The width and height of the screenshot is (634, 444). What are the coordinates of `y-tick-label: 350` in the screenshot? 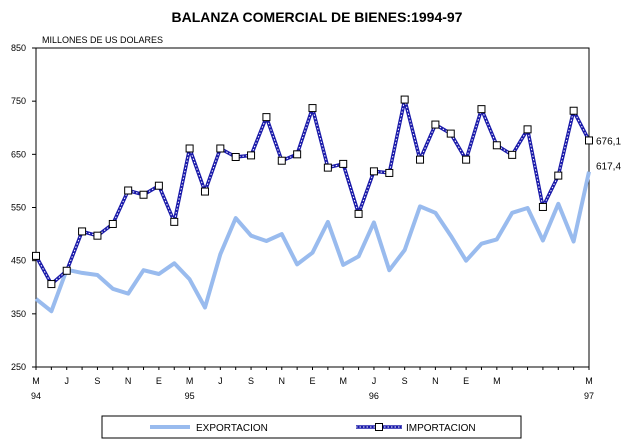 It's located at (18, 314).